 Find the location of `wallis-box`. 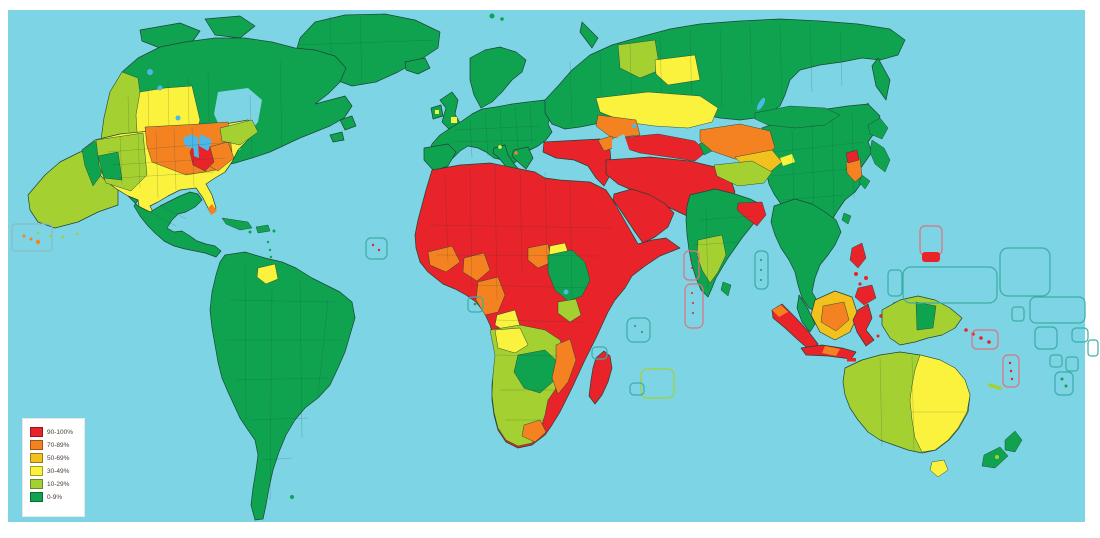

wallis-box is located at coordinates (1080, 335).